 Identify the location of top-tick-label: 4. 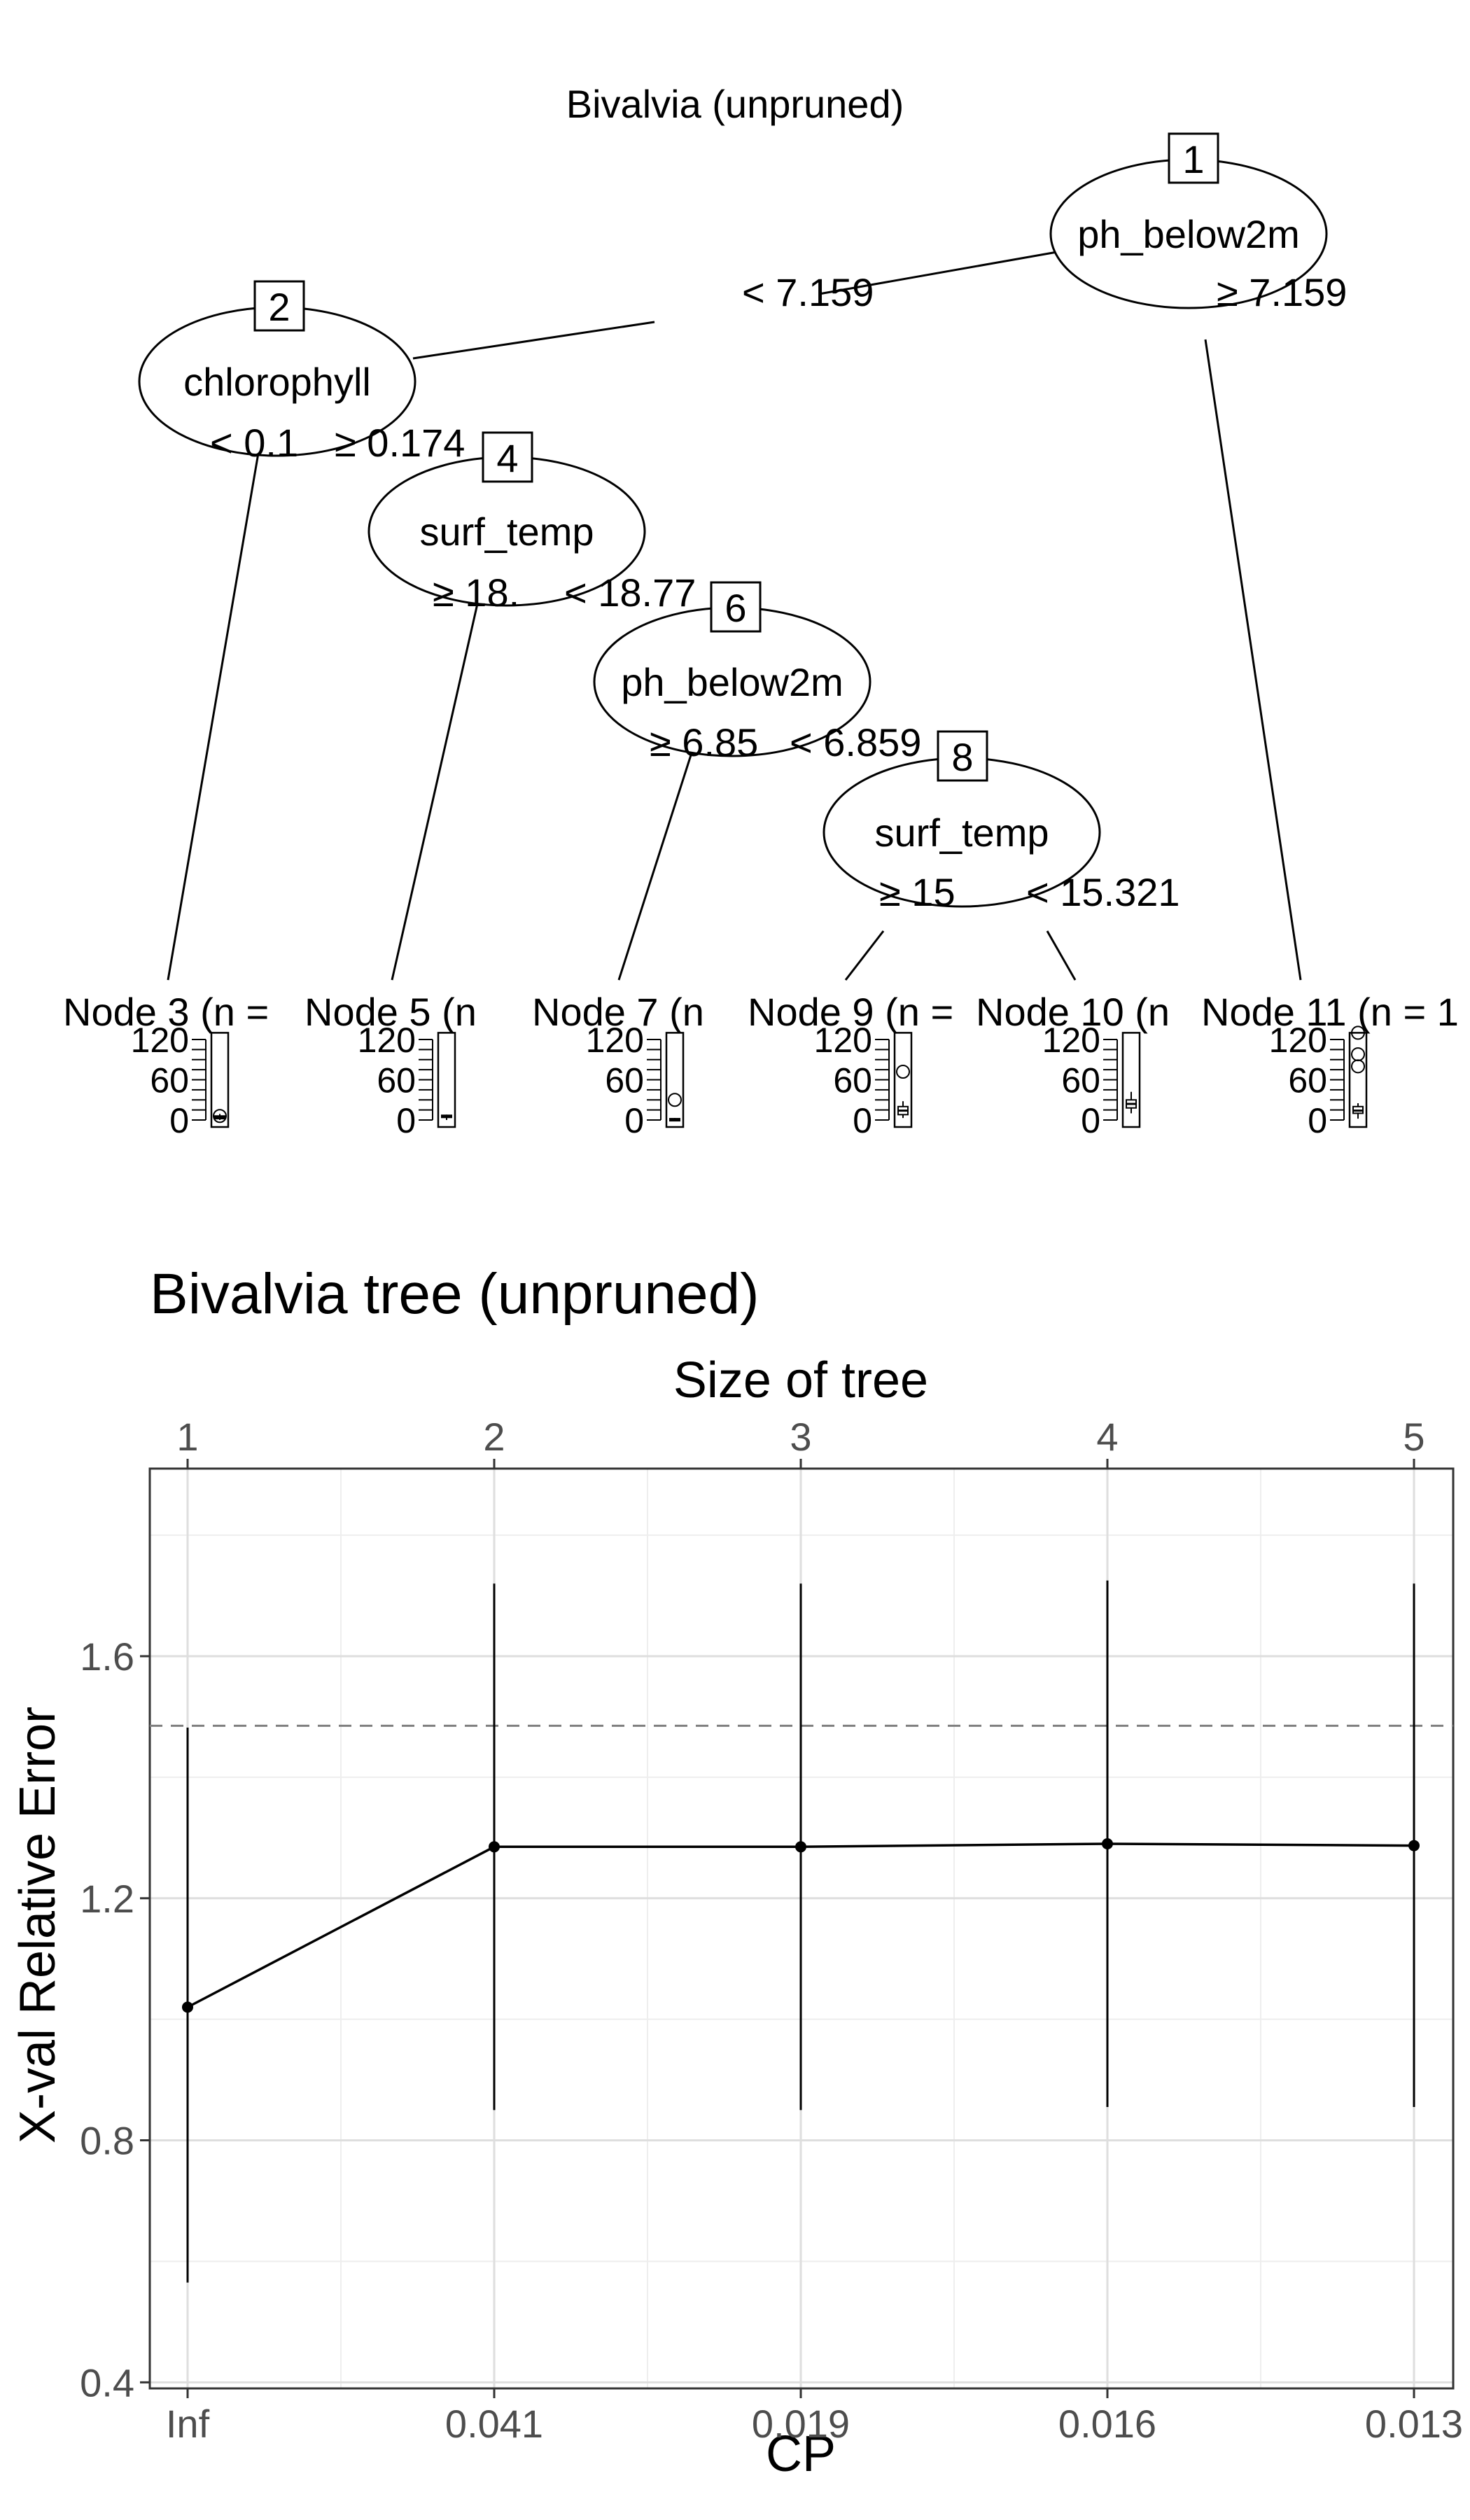
(1107, 1437).